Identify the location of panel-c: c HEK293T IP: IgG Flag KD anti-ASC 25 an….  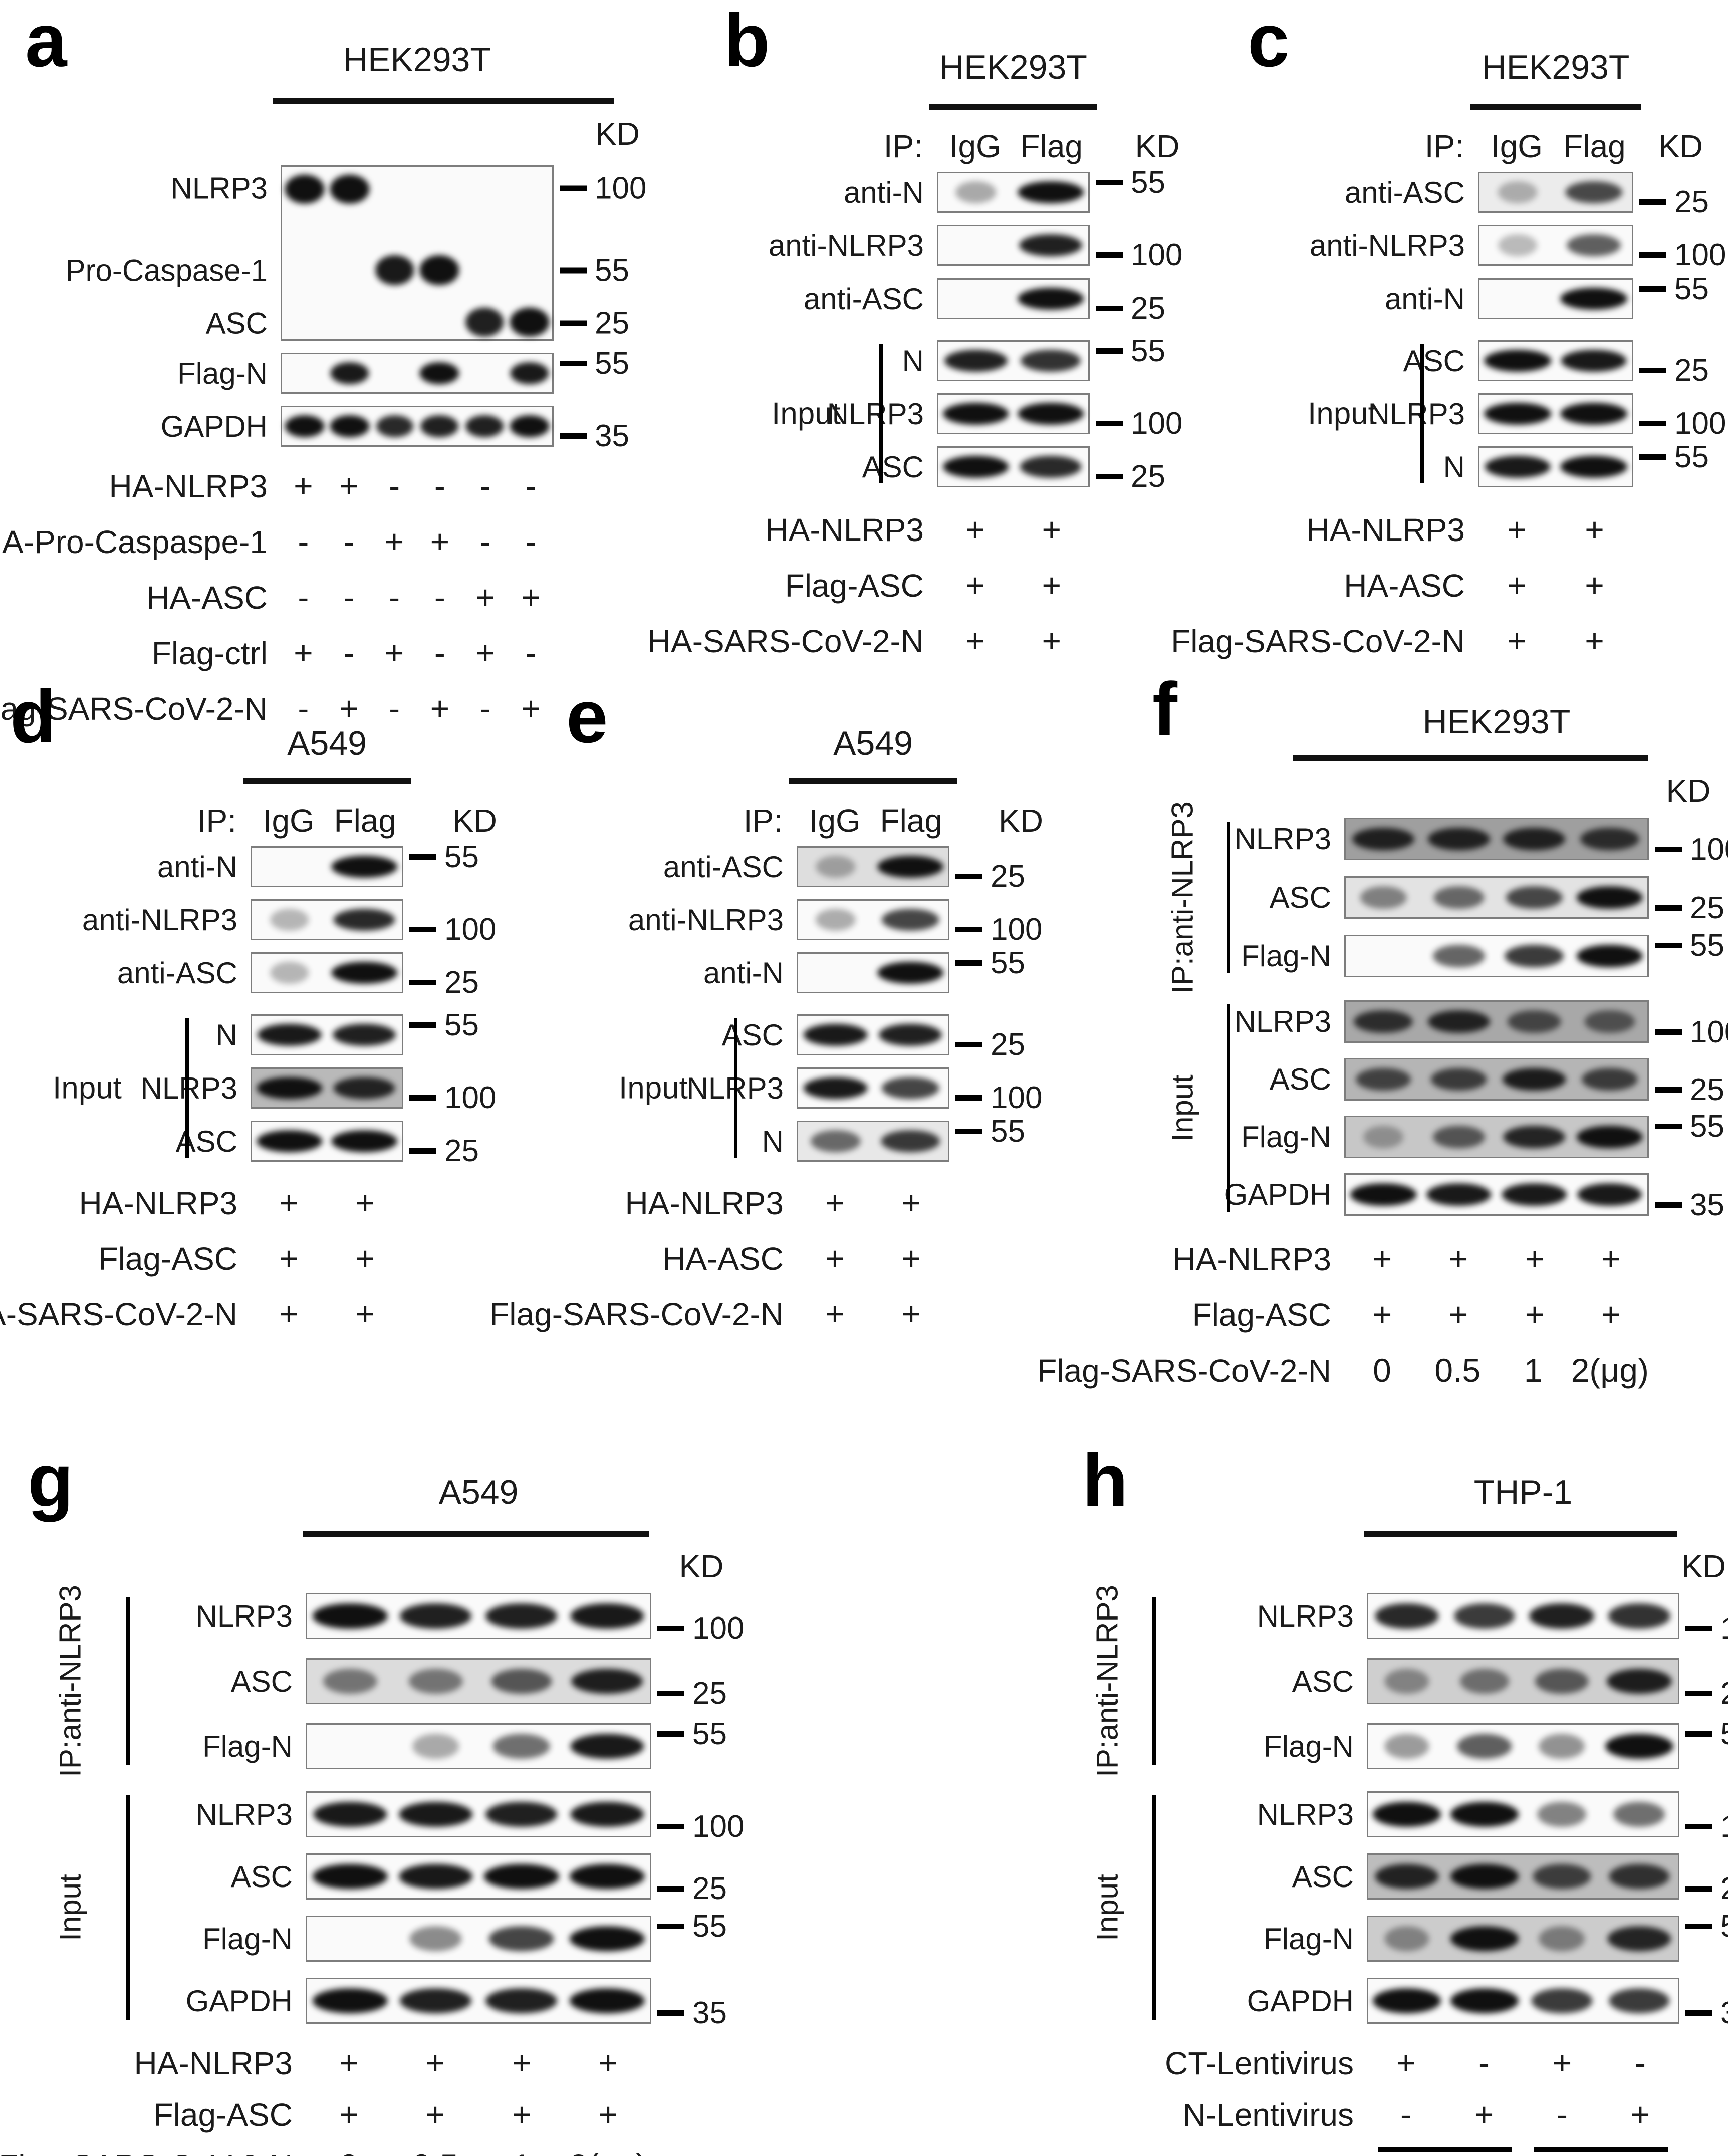
(1449, 330).